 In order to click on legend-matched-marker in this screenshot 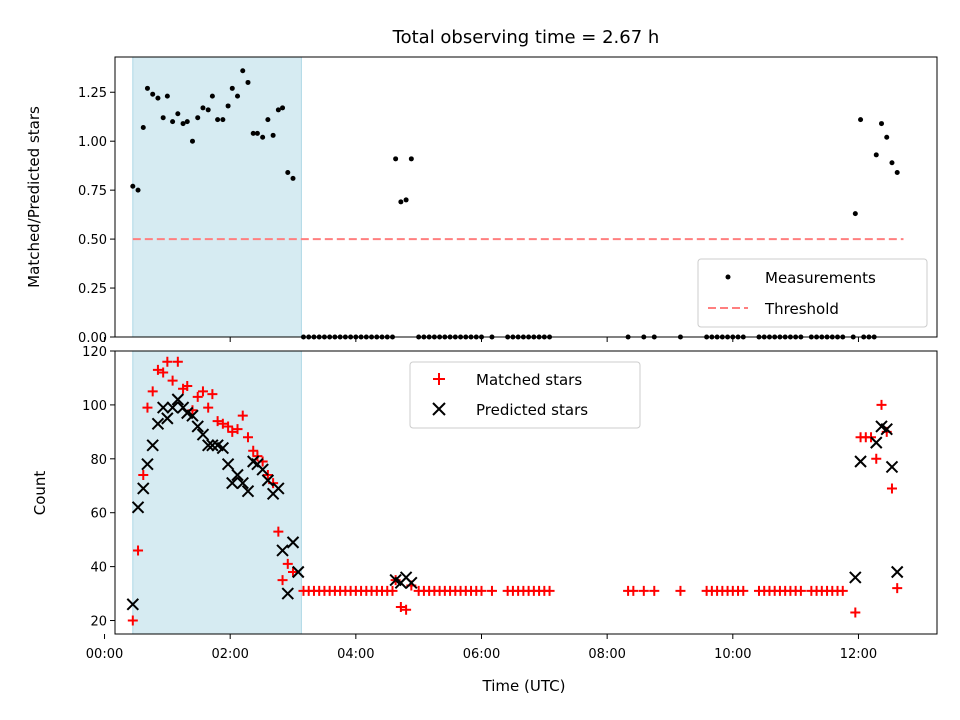, I will do `click(439, 379)`.